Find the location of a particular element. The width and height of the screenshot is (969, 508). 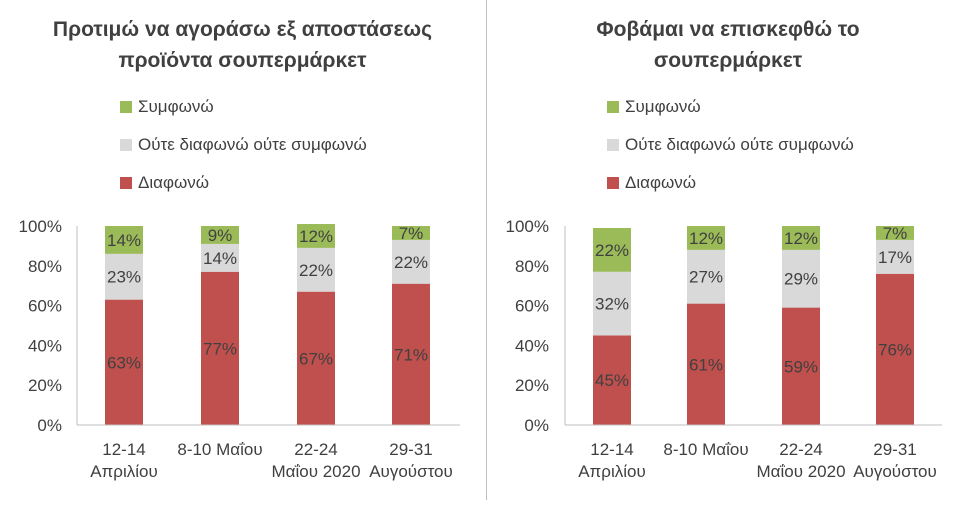

data-label: 59% is located at coordinates (801, 366).